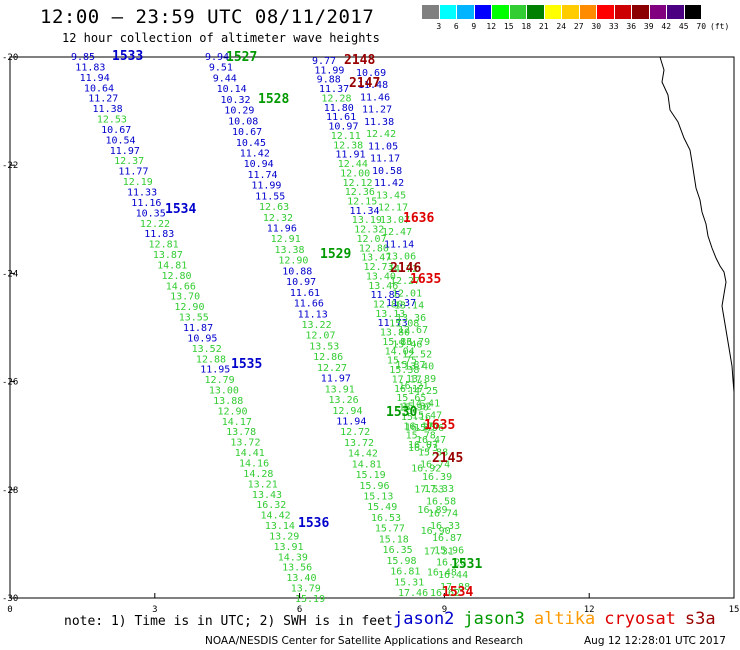 This screenshot has width=740, height=650. I want to click on swh-value: 15.13, so click(378, 497).